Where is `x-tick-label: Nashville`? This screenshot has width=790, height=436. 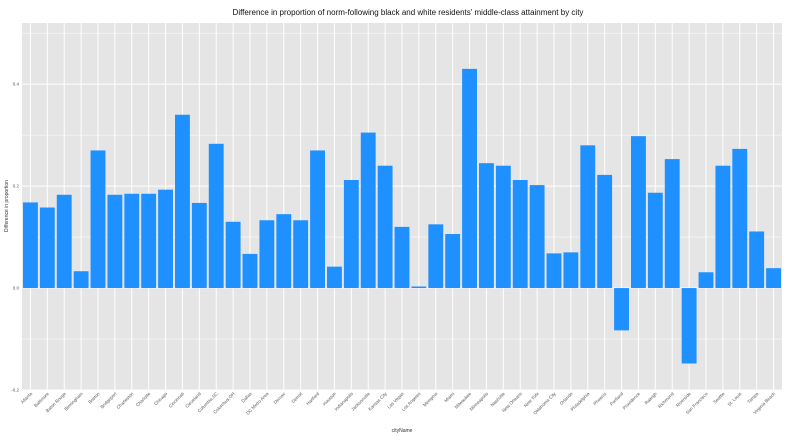 x-tick-label: Nashville is located at coordinates (498, 399).